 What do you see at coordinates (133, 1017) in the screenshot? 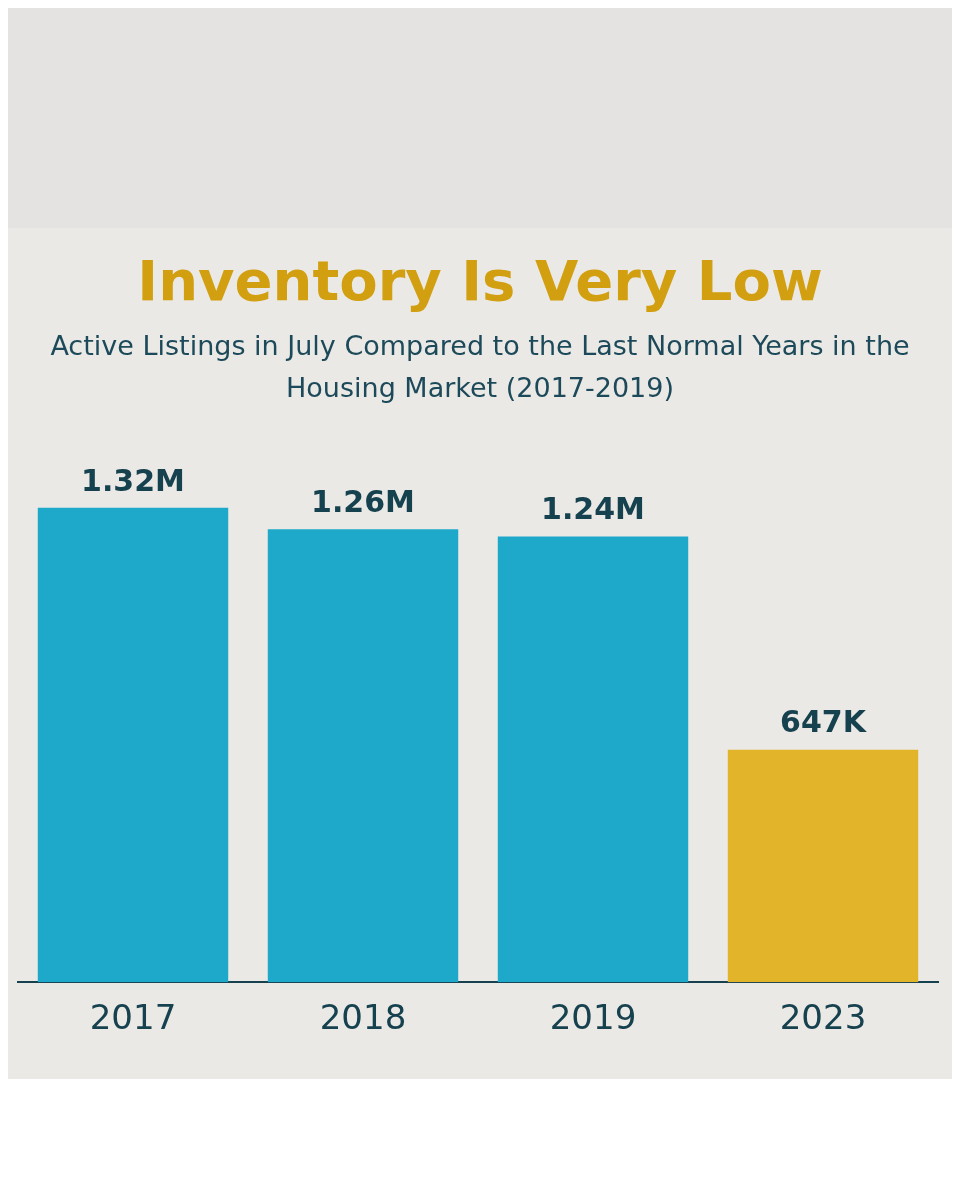
I see `x-tick-label: 2017` at bounding box center [133, 1017].